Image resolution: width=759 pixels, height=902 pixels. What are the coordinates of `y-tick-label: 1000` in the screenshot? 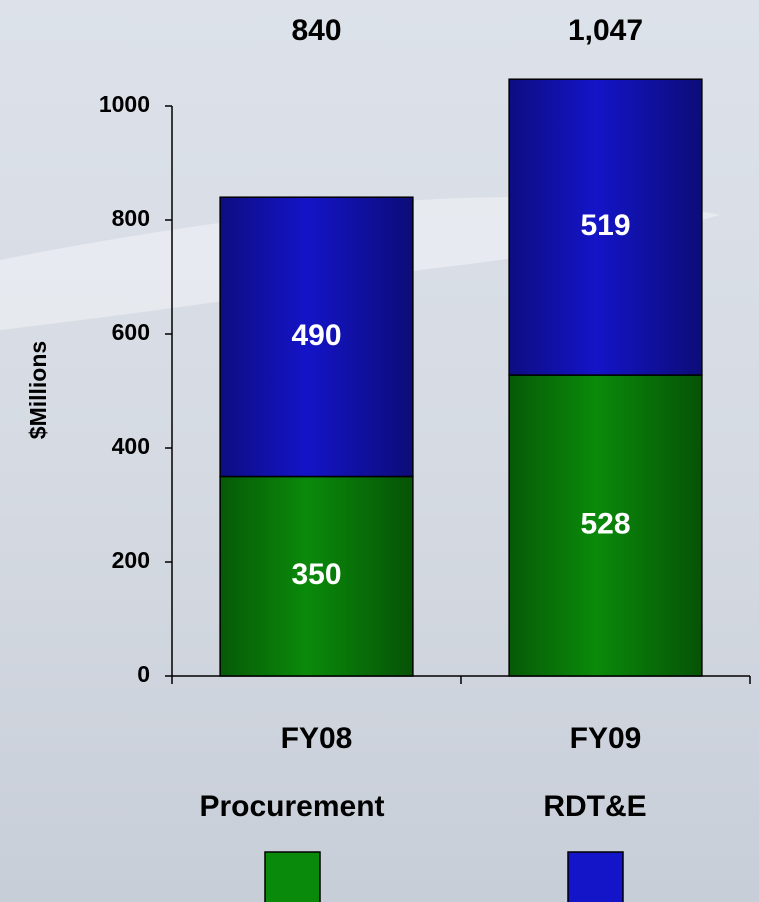 It's located at (124, 104).